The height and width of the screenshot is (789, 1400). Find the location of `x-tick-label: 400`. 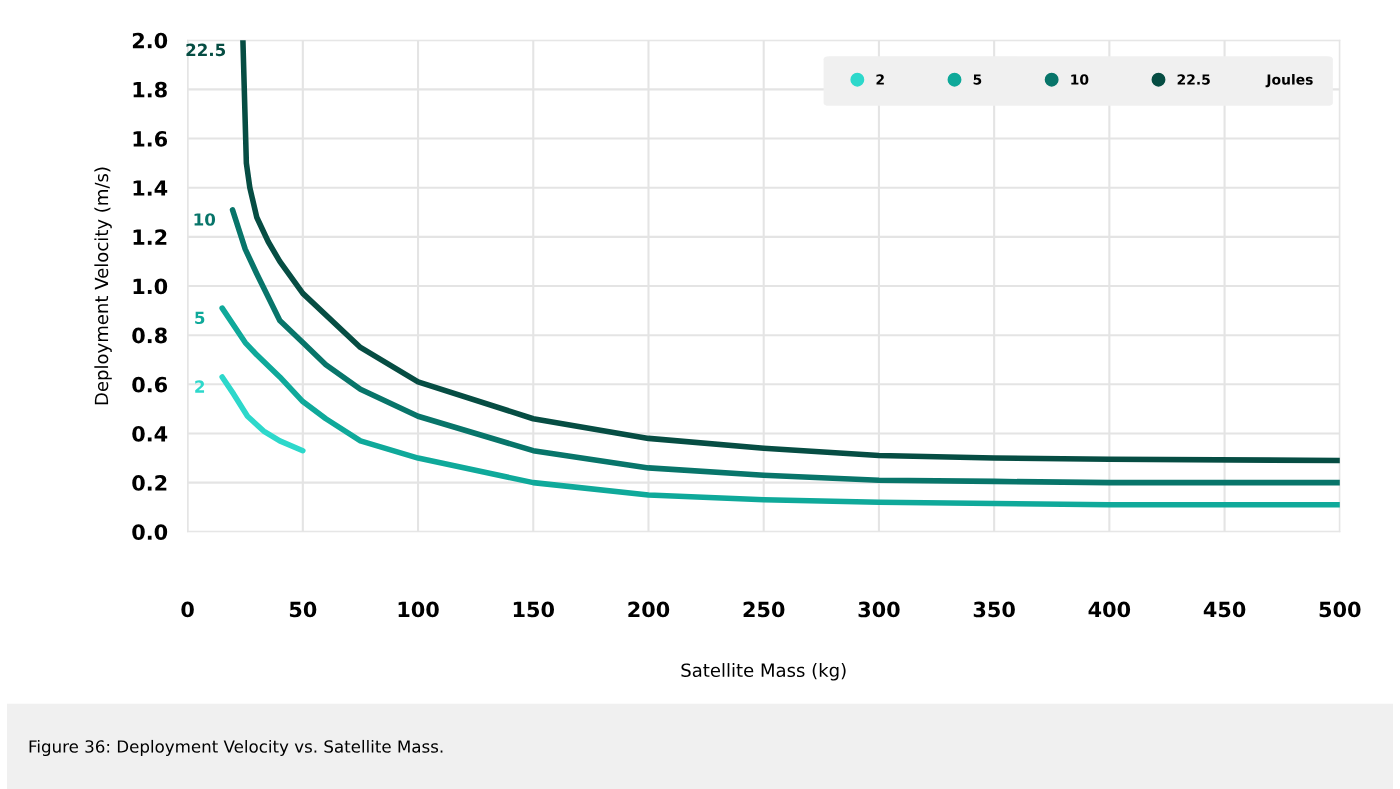

x-tick-label: 400 is located at coordinates (1109, 609).